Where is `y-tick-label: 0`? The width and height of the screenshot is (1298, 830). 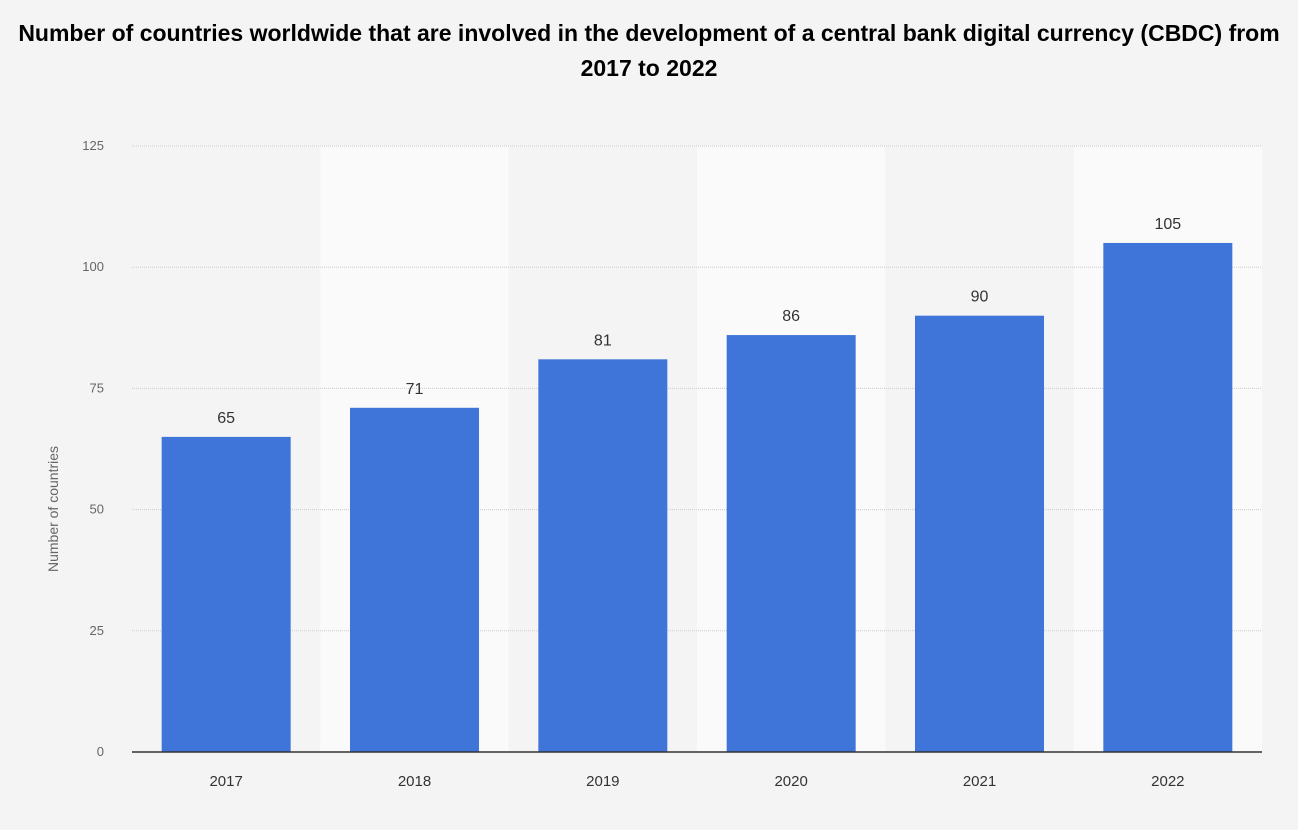
y-tick-label: 0 is located at coordinates (100, 751).